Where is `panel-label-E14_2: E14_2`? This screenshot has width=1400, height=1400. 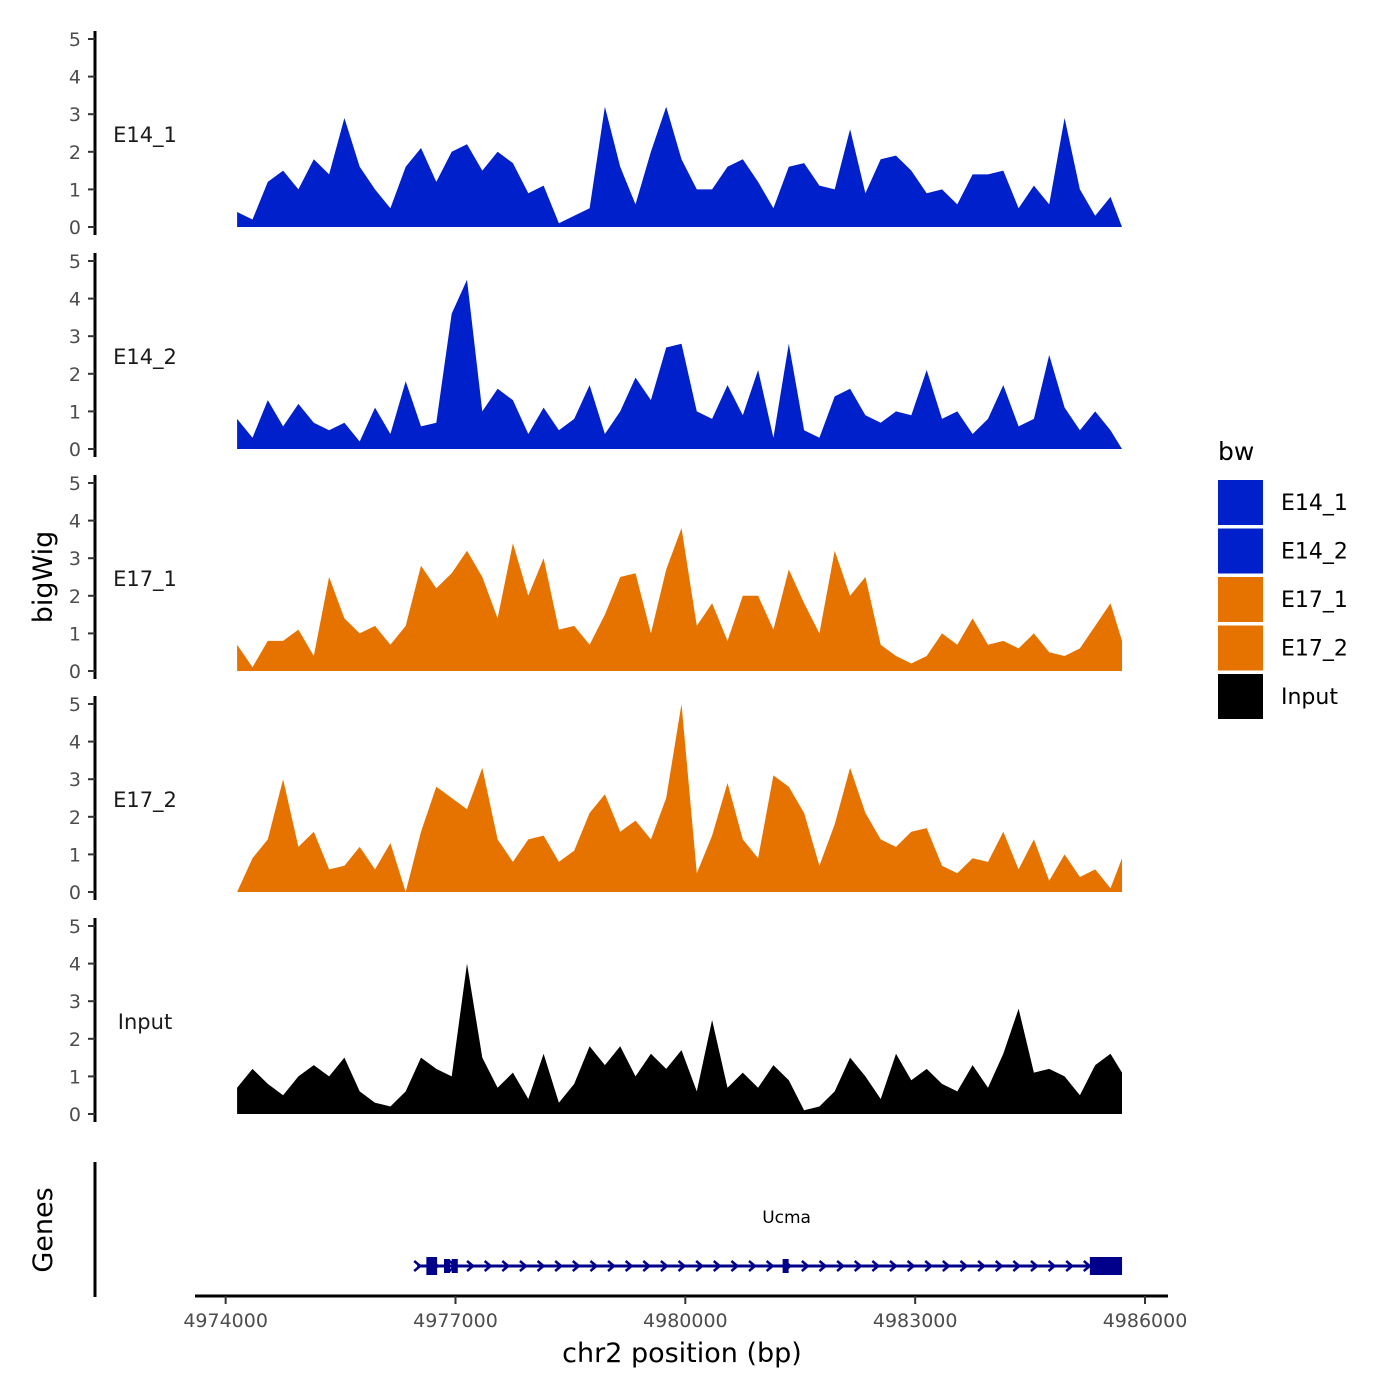
panel-label-E14_2: E14_2 is located at coordinates (145, 357).